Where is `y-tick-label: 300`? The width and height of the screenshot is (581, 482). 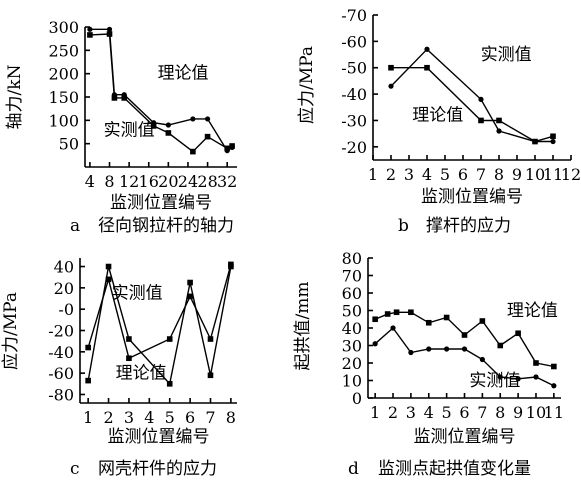
y-tick-label: 300 is located at coordinates (63, 27).